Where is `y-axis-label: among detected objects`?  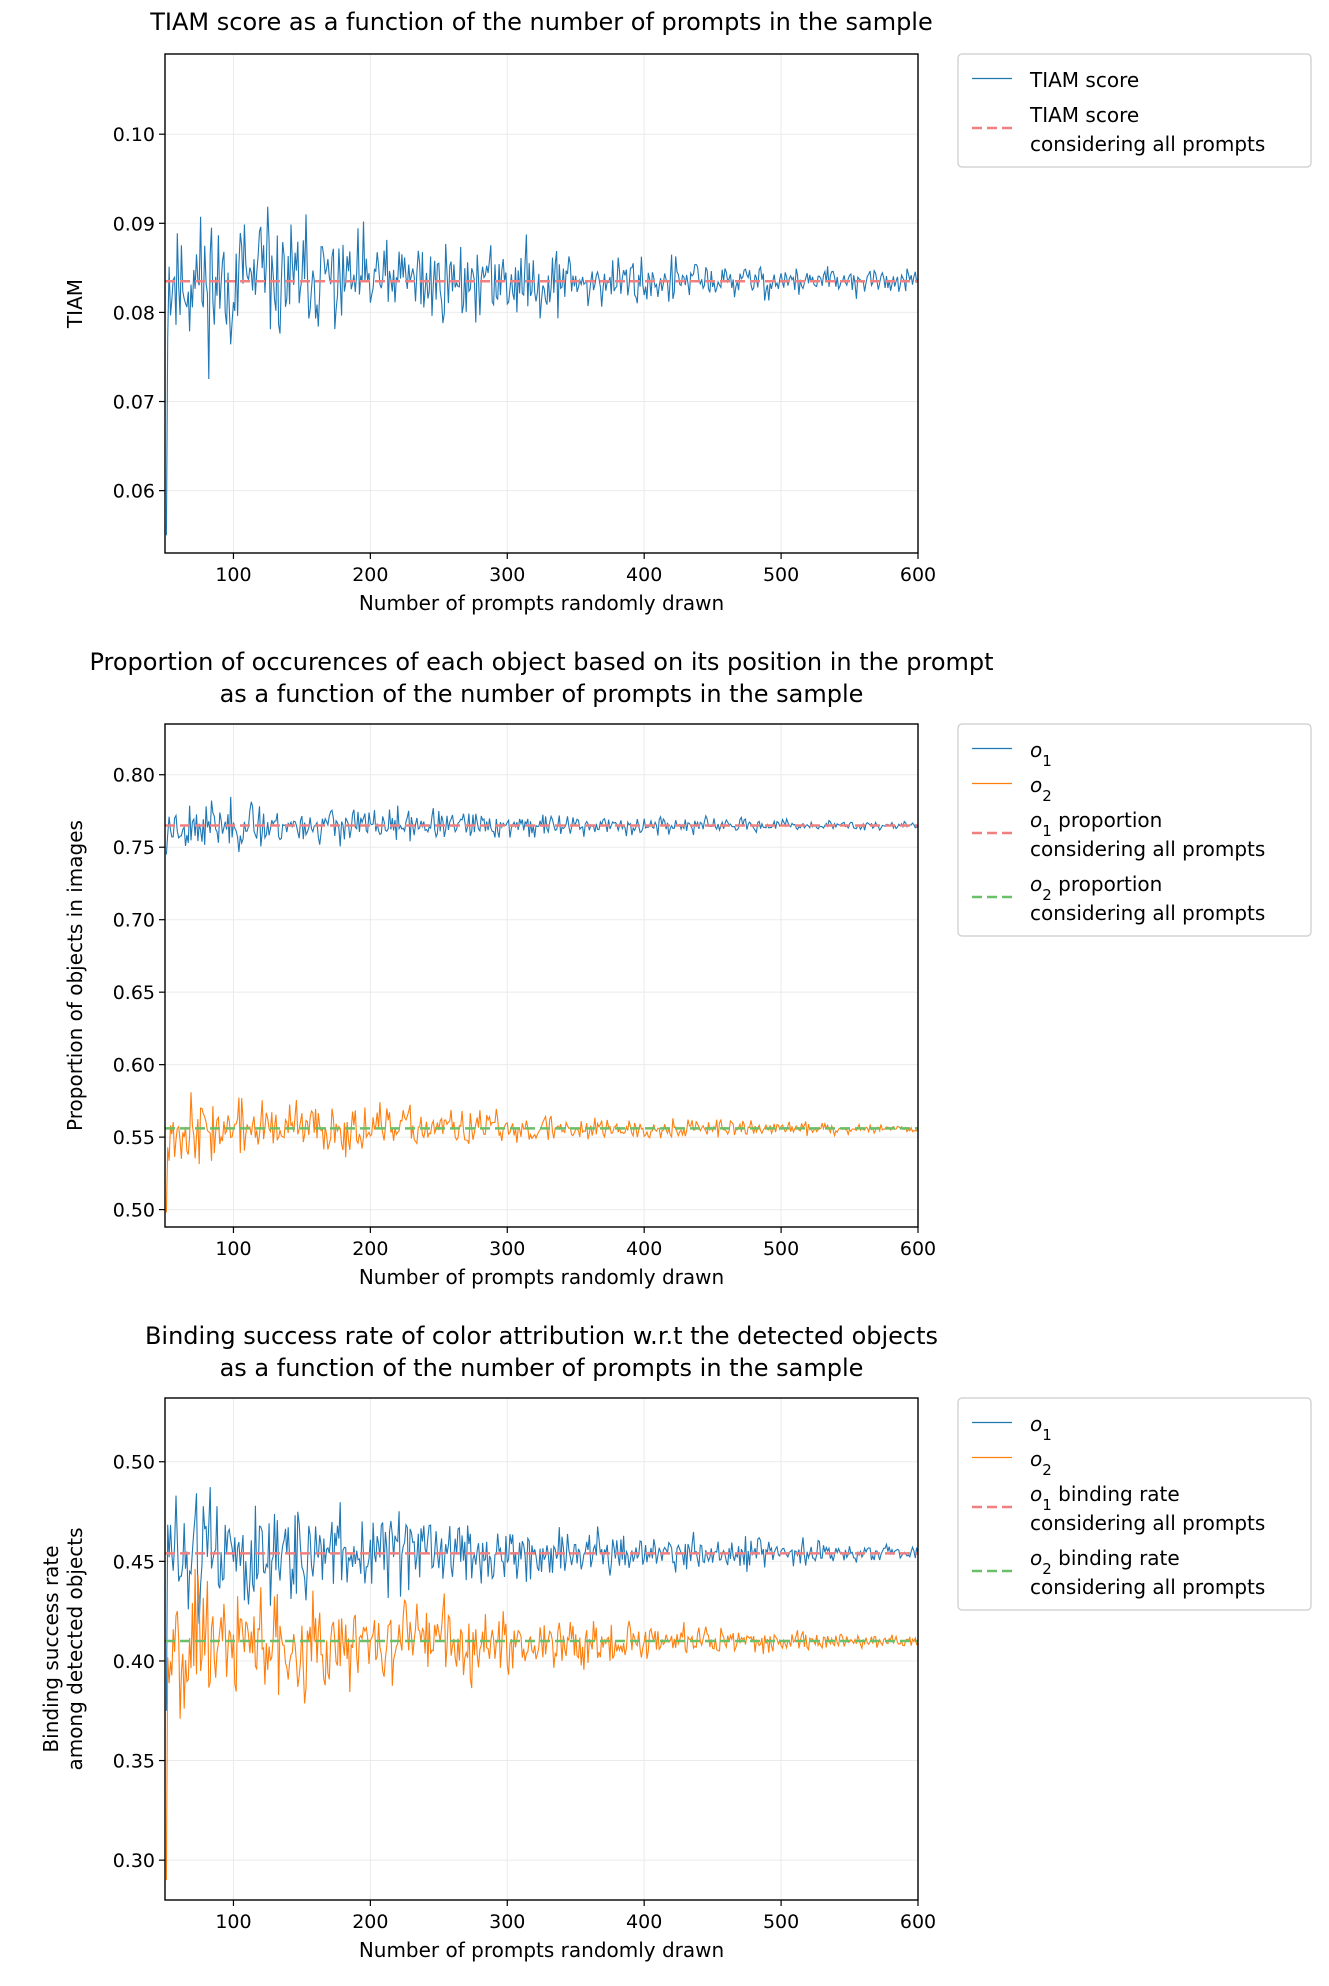 y-axis-label: among detected objects is located at coordinates (75, 1648).